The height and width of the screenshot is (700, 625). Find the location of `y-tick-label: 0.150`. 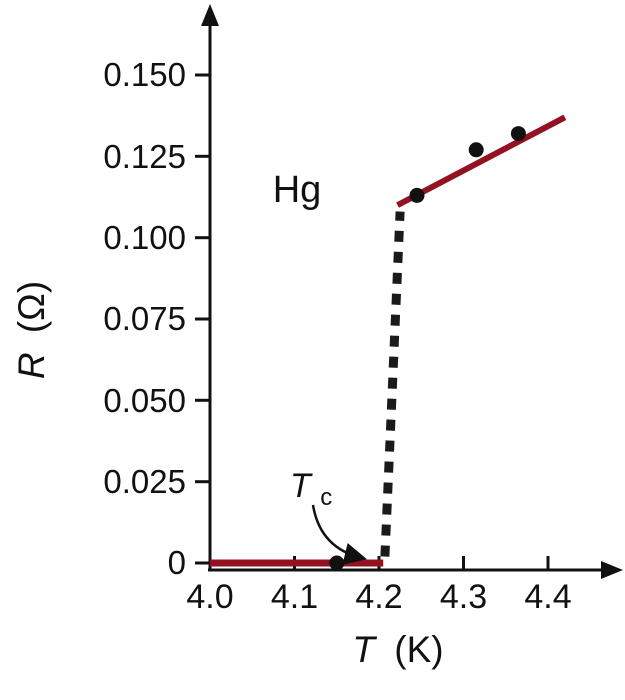

y-tick-label: 0.150 is located at coordinates (144, 74).